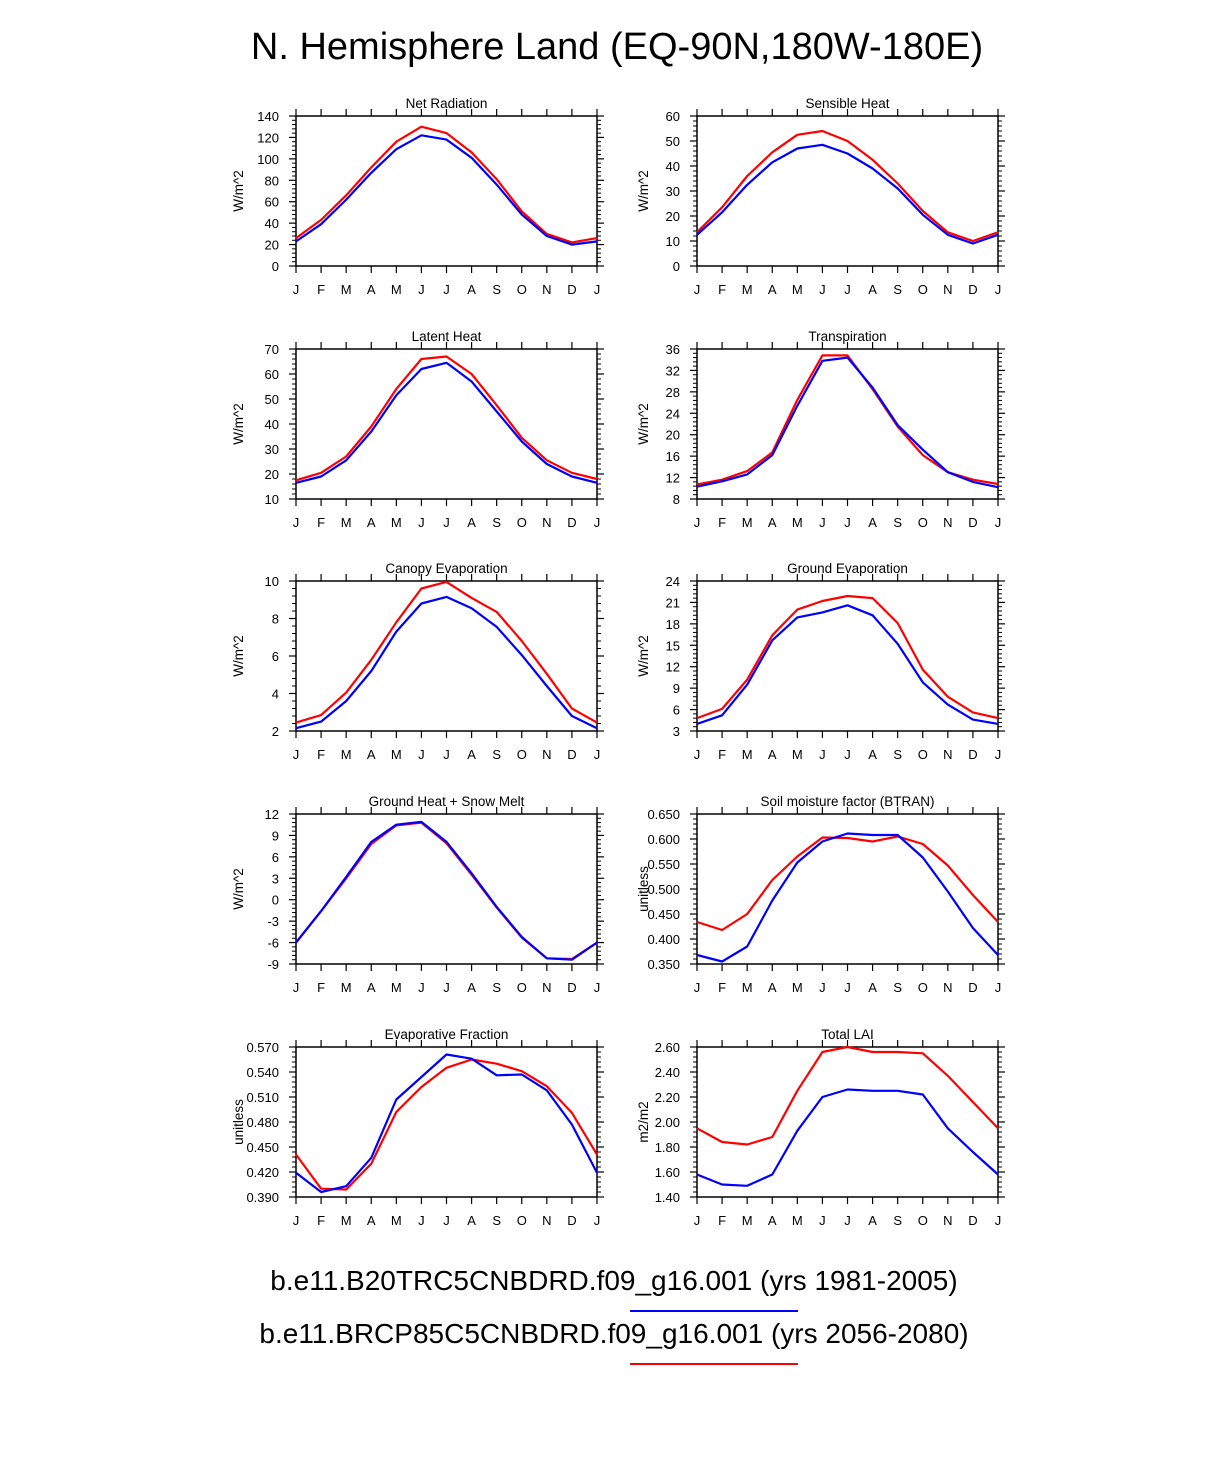  Describe the element at coordinates (673, 602) in the screenshot. I see `y-tick-label: 21` at that location.